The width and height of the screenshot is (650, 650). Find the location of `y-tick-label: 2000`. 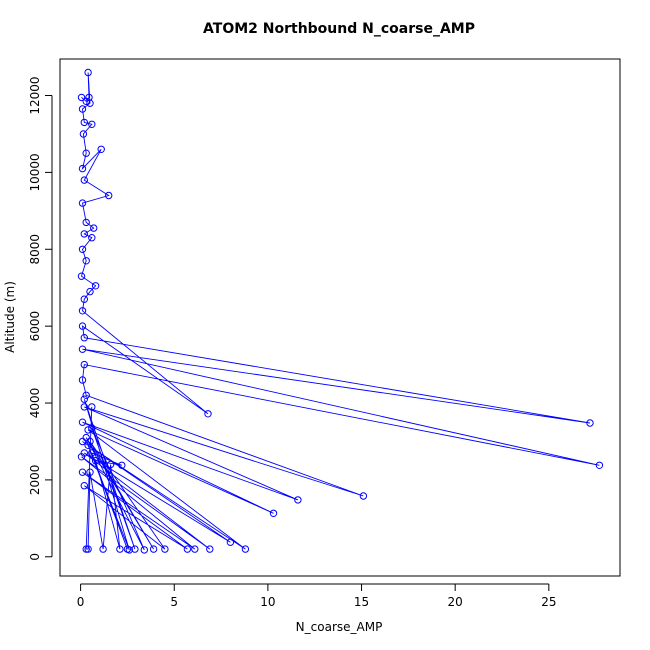

y-tick-label: 2000 is located at coordinates (35, 480).